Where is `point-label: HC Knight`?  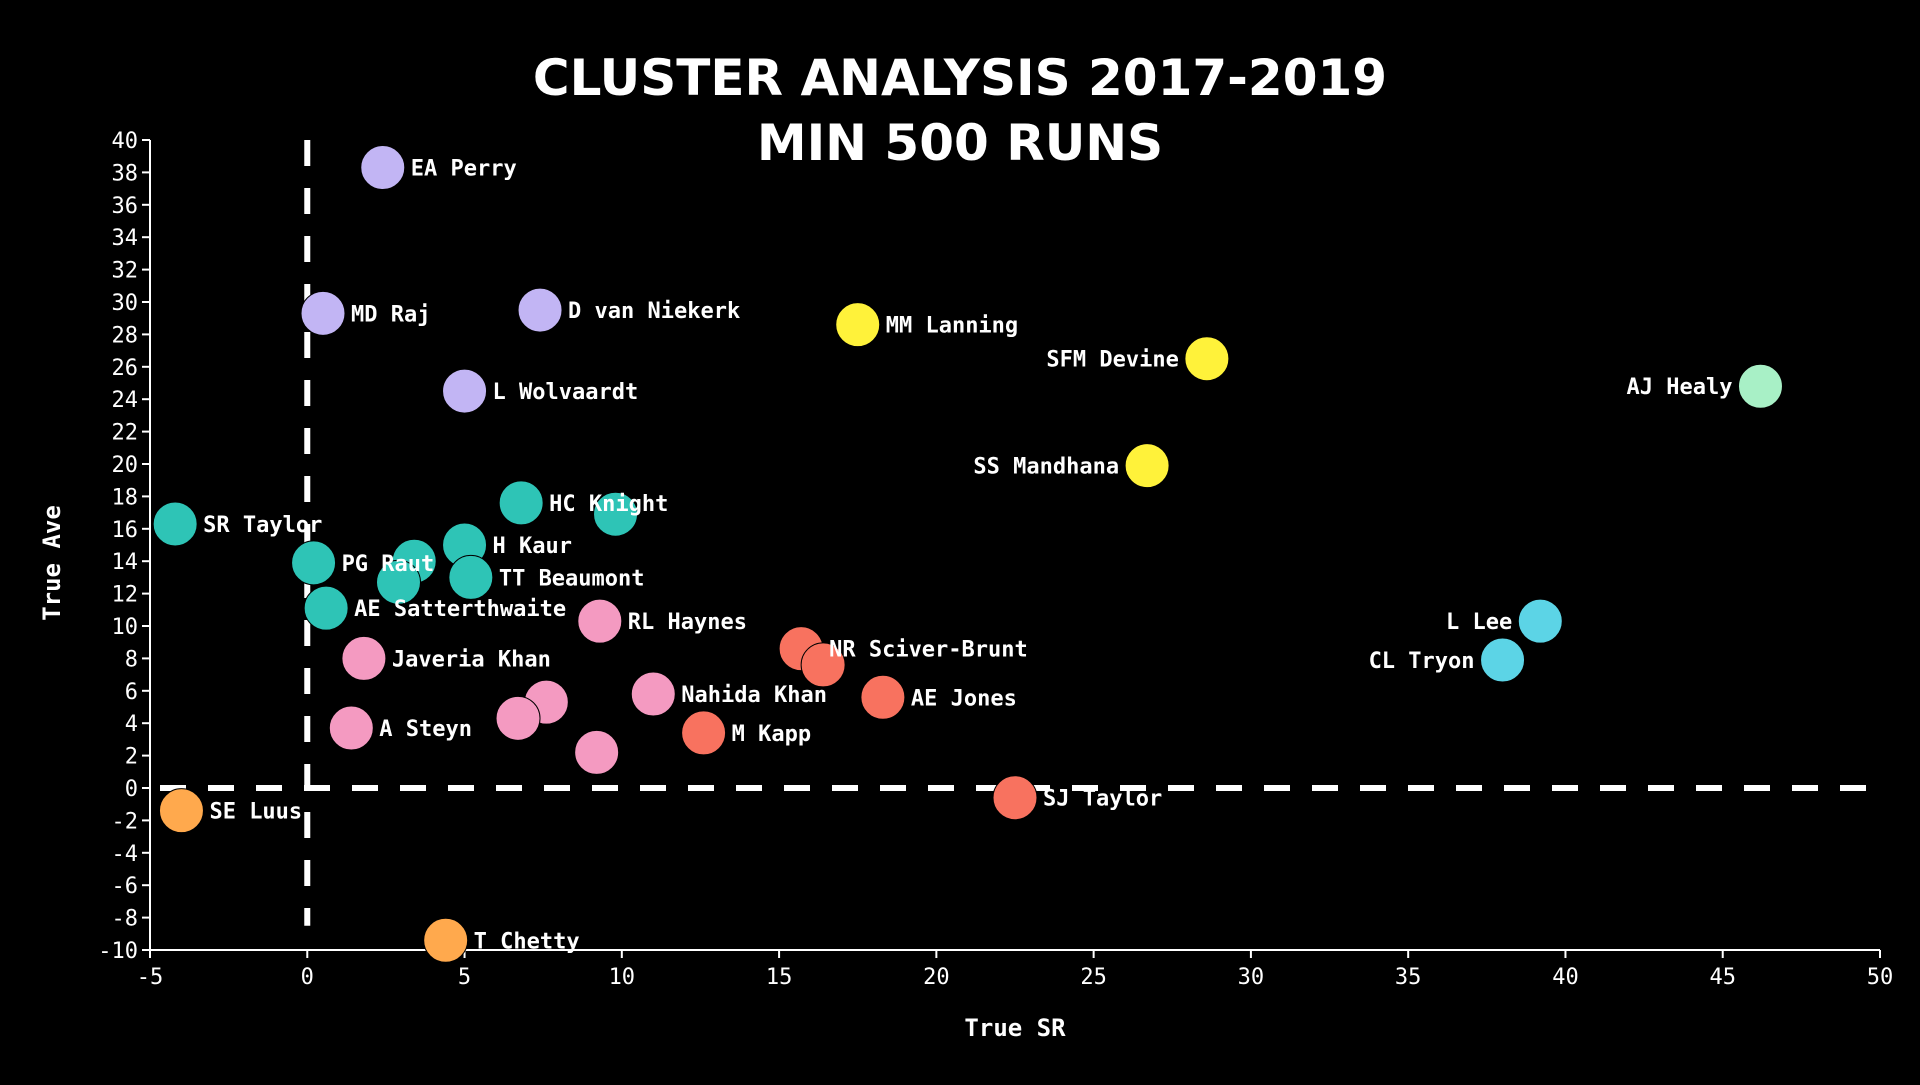 point-label: HC Knight is located at coordinates (608, 504).